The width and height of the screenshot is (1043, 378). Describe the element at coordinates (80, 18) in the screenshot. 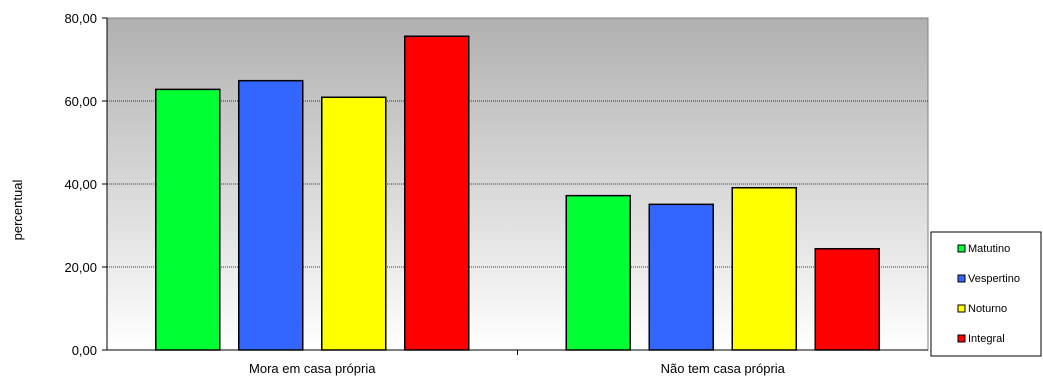

I see `y-tick-label: 80,00` at that location.